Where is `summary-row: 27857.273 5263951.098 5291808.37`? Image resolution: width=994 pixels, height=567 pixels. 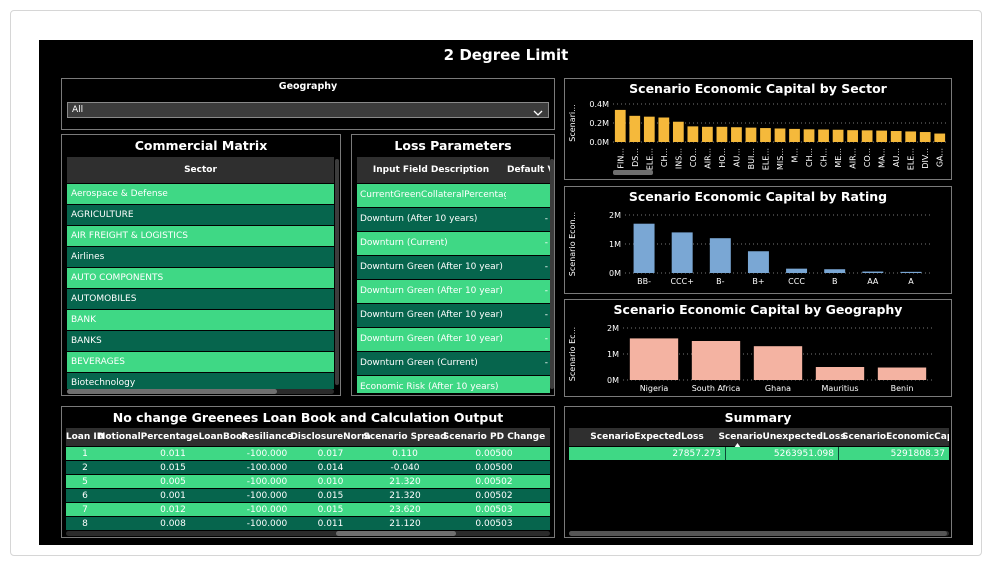 summary-row: 27857.273 5263951.098 5291808.37 is located at coordinates (759, 453).